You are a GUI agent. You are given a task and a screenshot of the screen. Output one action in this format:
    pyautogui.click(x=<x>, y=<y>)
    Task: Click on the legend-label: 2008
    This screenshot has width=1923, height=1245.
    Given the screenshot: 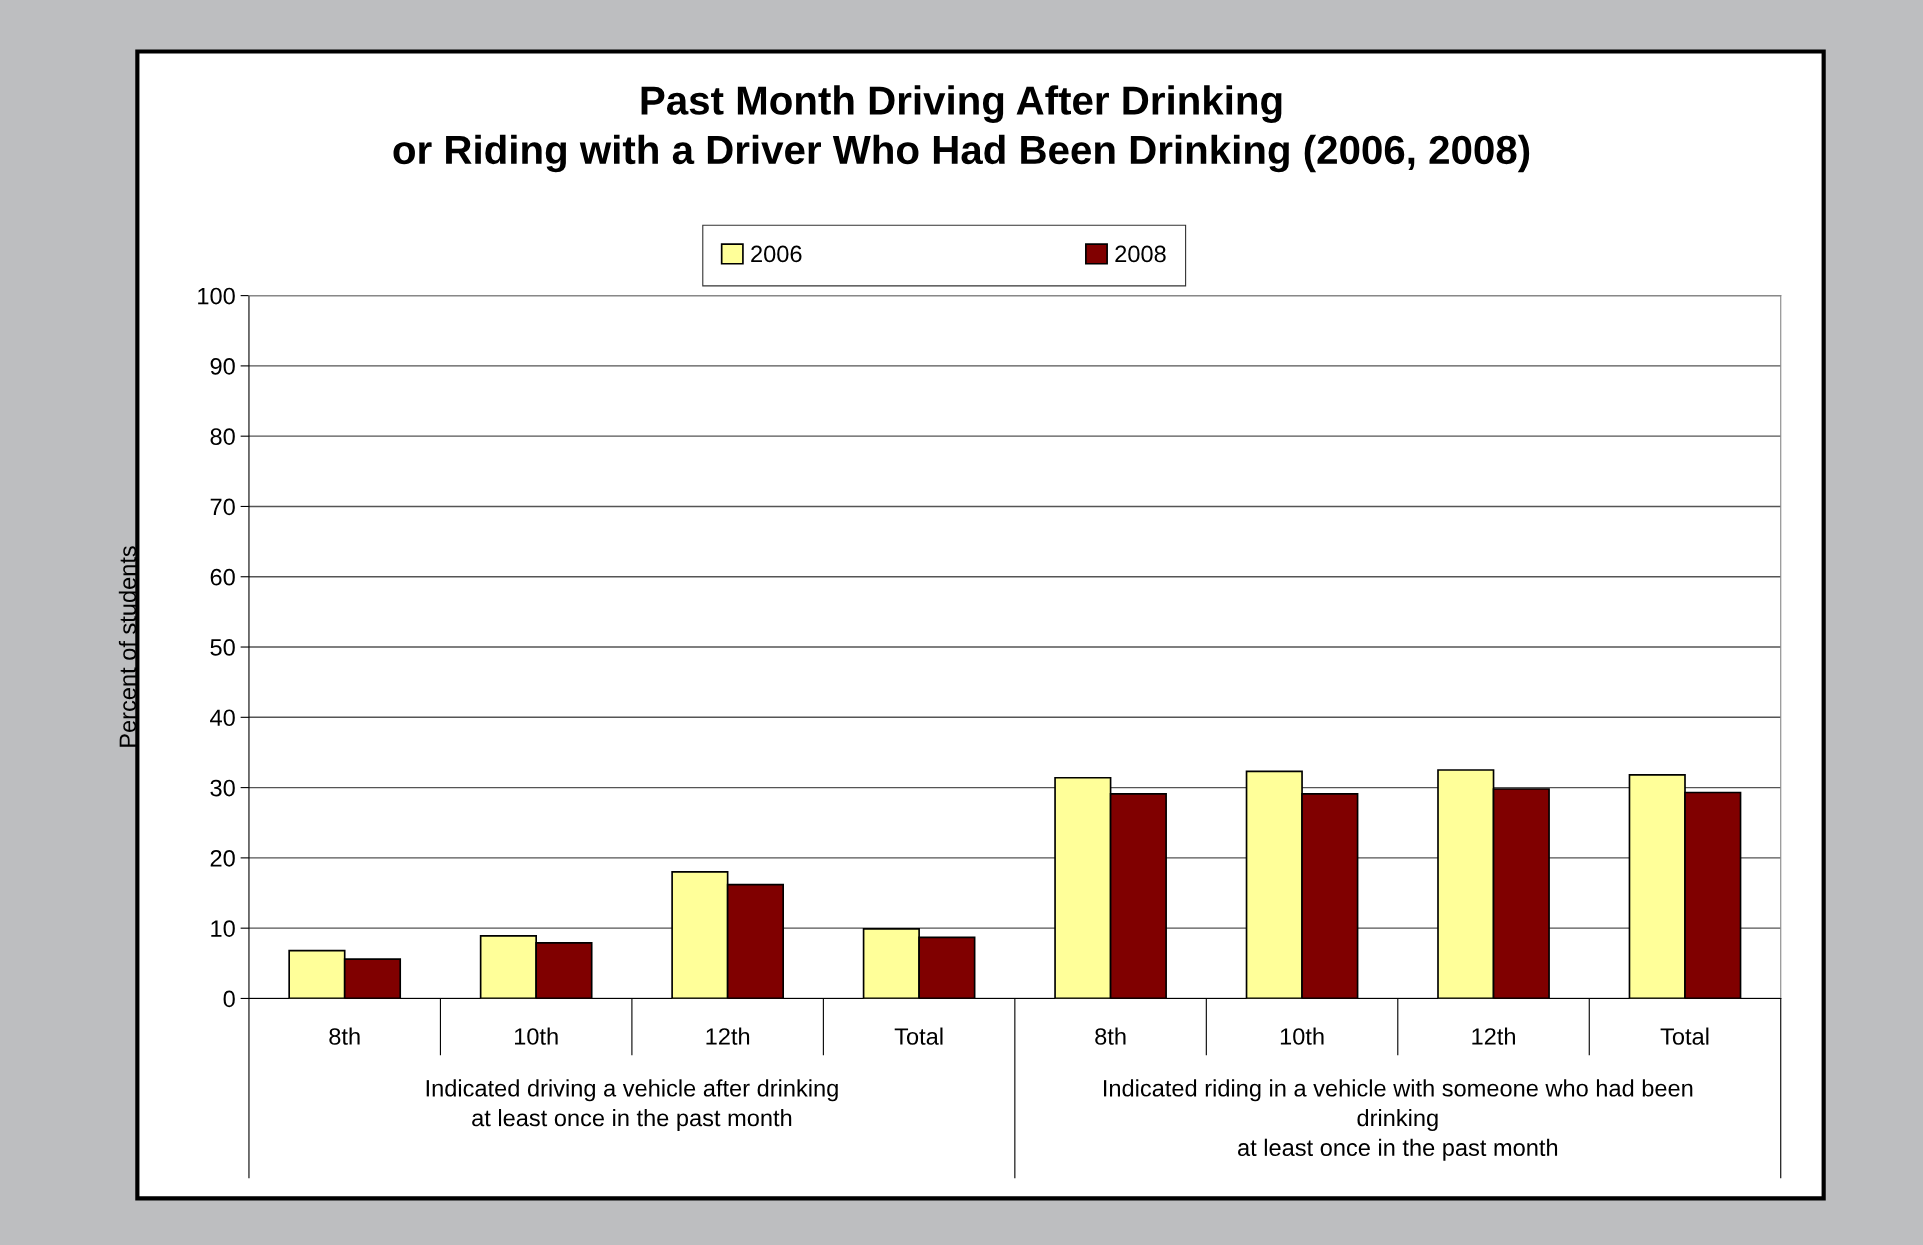 What is the action you would take?
    pyautogui.click(x=1140, y=254)
    